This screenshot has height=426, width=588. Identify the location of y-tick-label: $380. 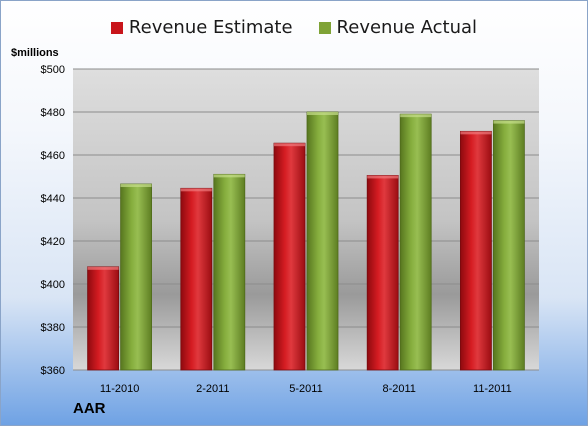
(53, 328).